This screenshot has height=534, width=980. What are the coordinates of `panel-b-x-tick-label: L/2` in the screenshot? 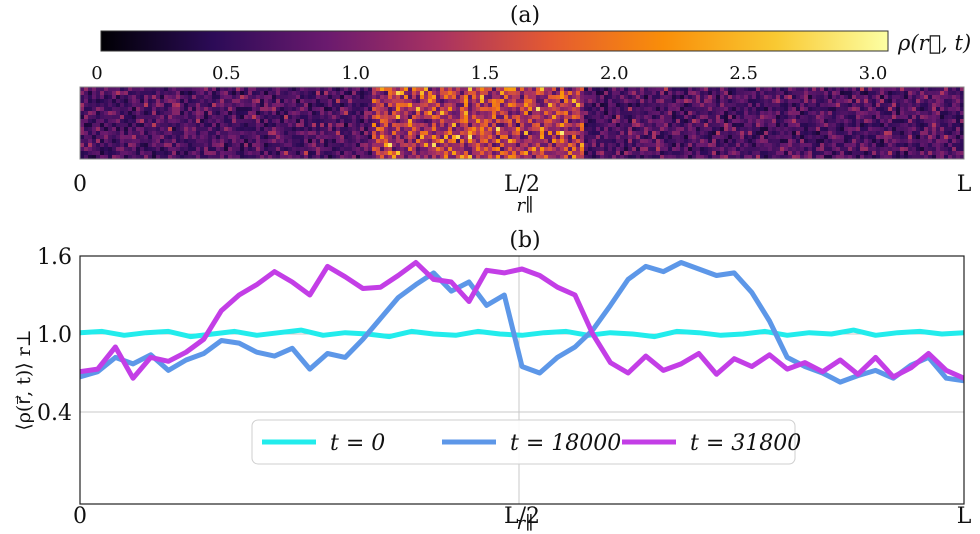 It's located at (522, 516).